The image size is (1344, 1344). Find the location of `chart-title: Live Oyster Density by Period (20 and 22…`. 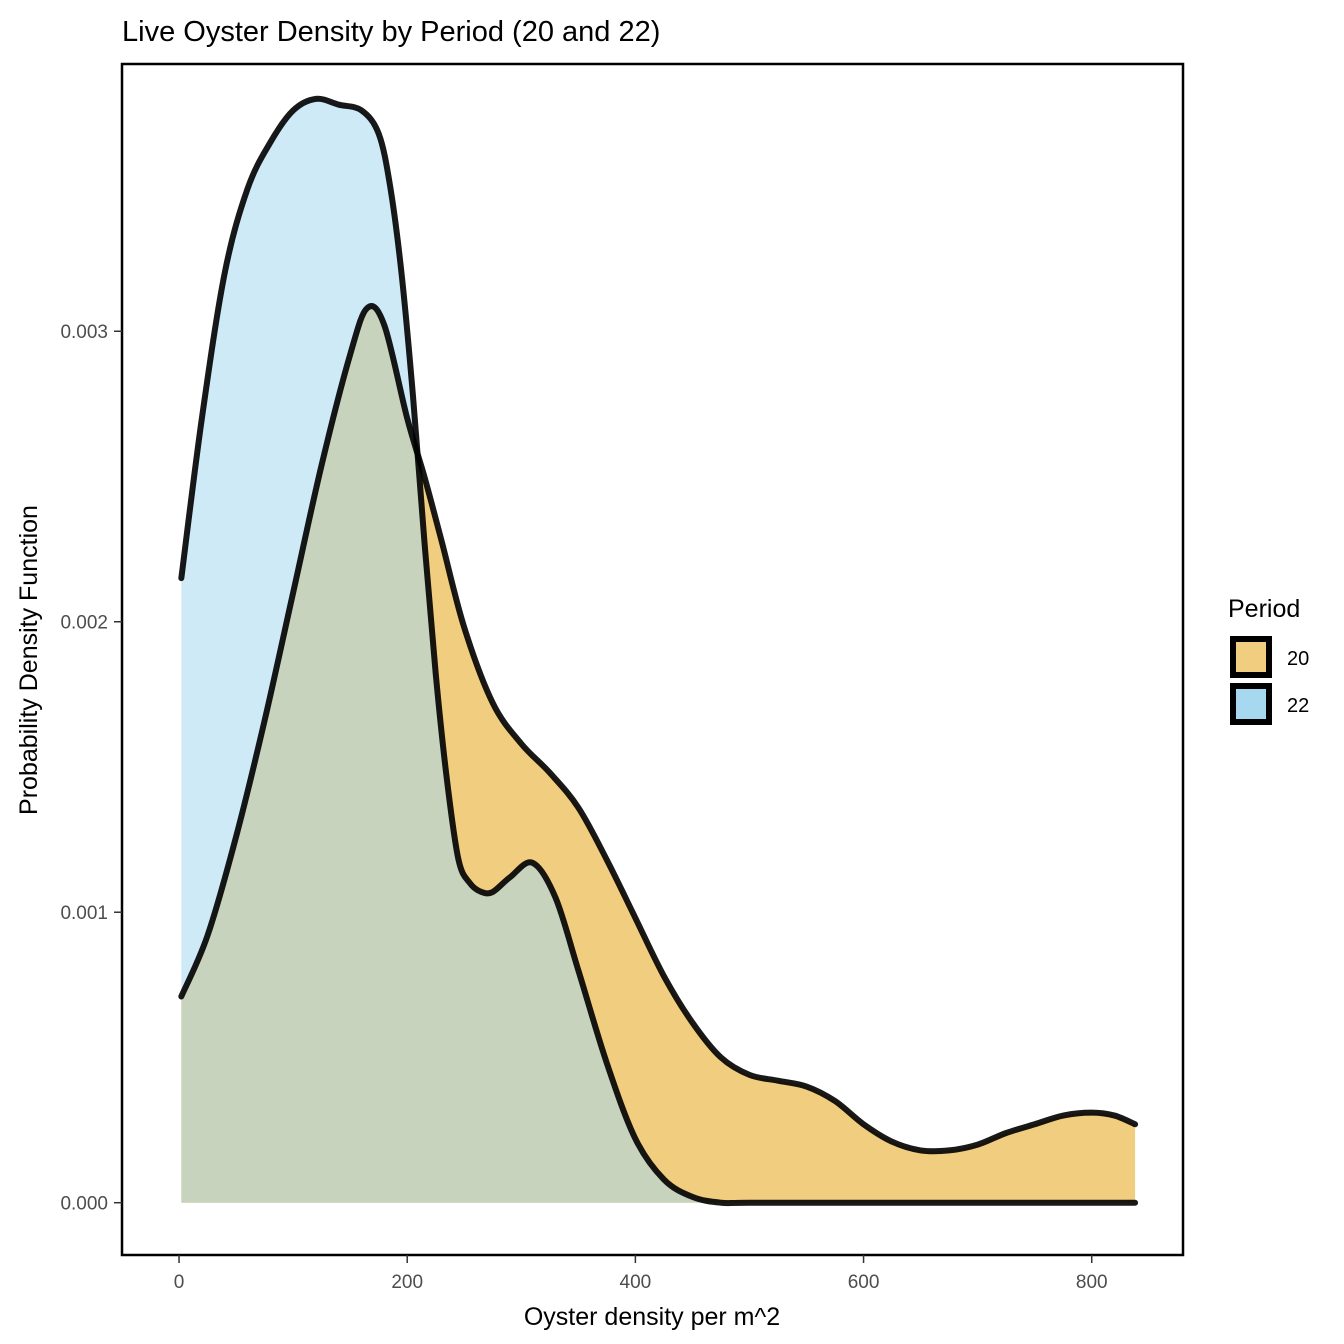

chart-title: Live Oyster Density by Period (20 and 22… is located at coordinates (391, 32).